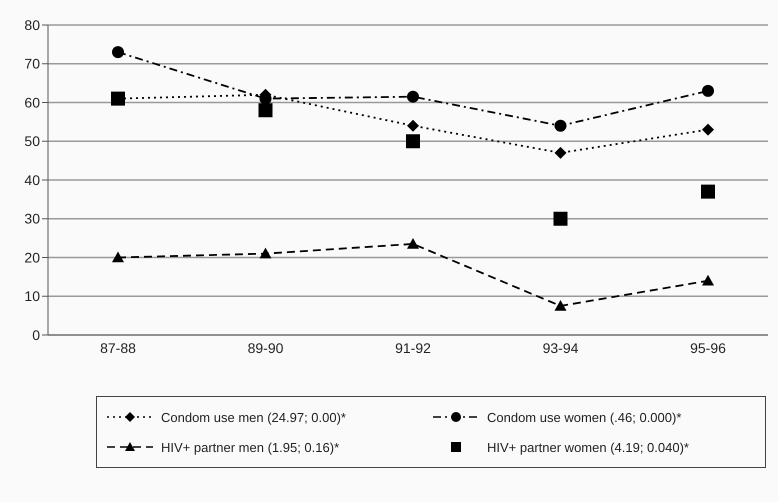 The height and width of the screenshot is (502, 778). What do you see at coordinates (32, 257) in the screenshot?
I see `y-tick-label: 20` at bounding box center [32, 257].